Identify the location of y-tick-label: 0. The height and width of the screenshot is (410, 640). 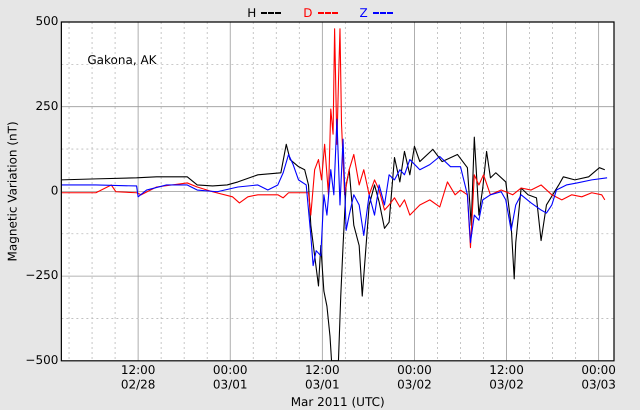
(54, 191).